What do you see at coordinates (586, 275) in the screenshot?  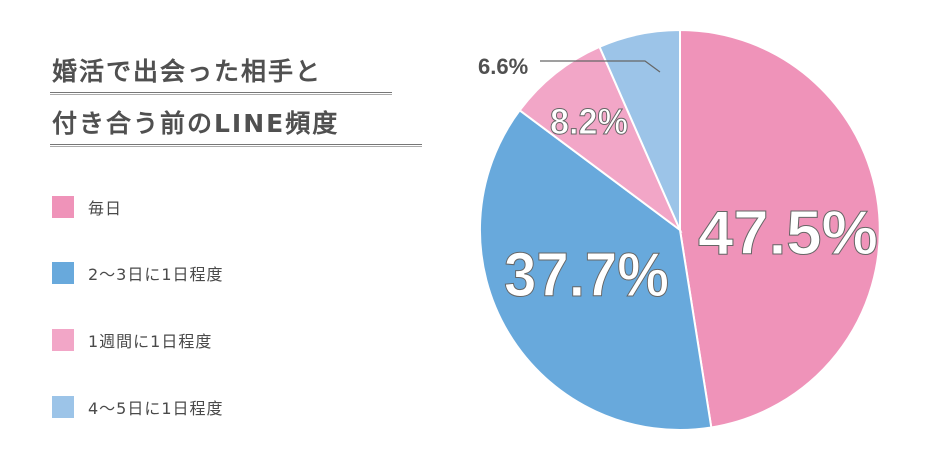 I see `label-2-3-days: 37.7%` at bounding box center [586, 275].